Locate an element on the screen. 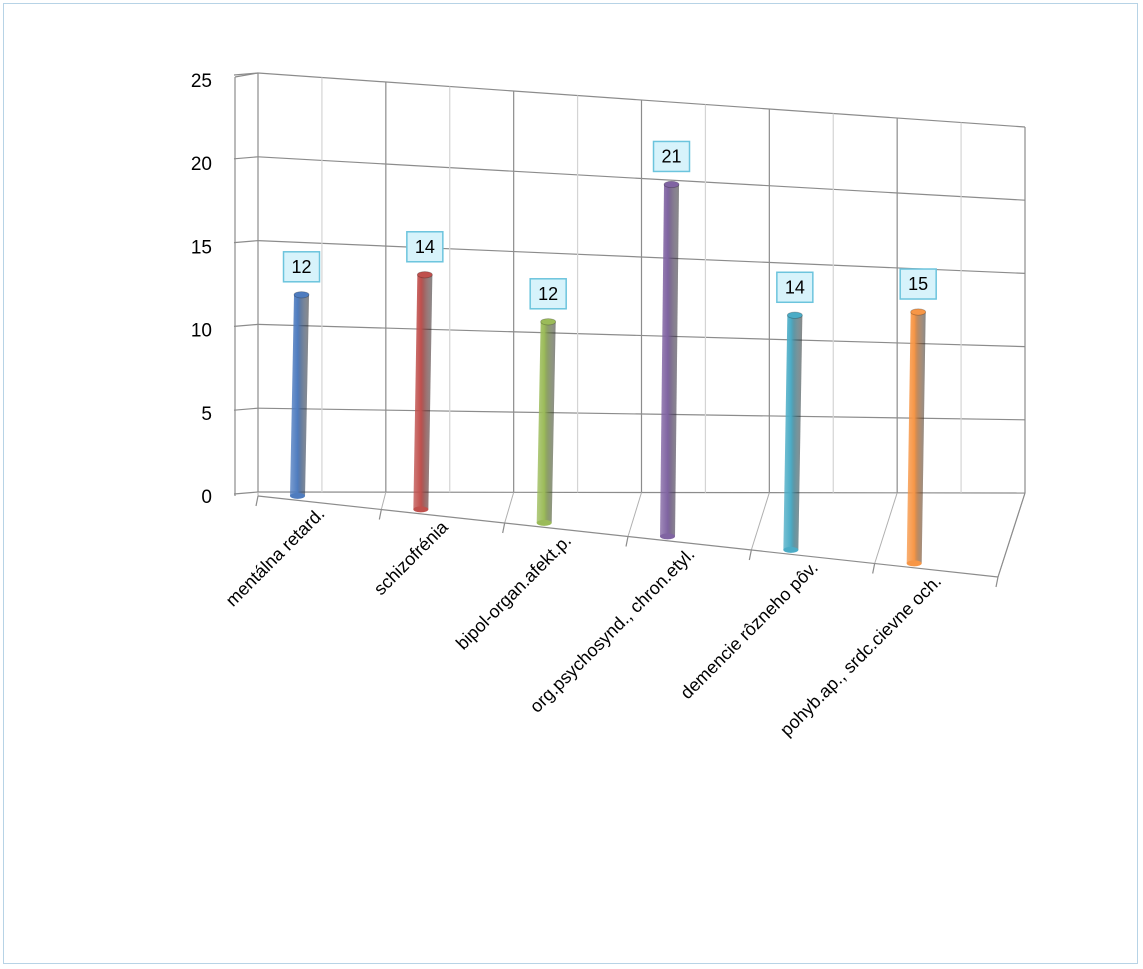 The image size is (1143, 969). floor-edge is located at coordinates (1011, 535).